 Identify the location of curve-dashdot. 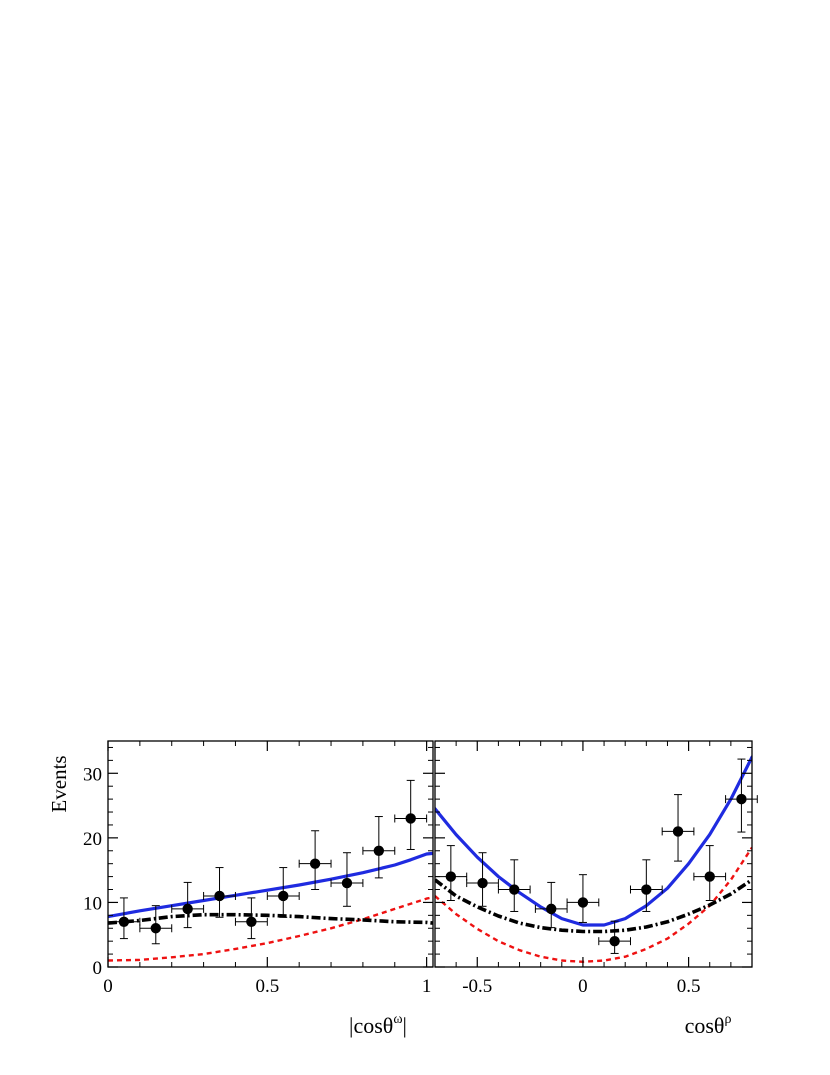
(593, 906).